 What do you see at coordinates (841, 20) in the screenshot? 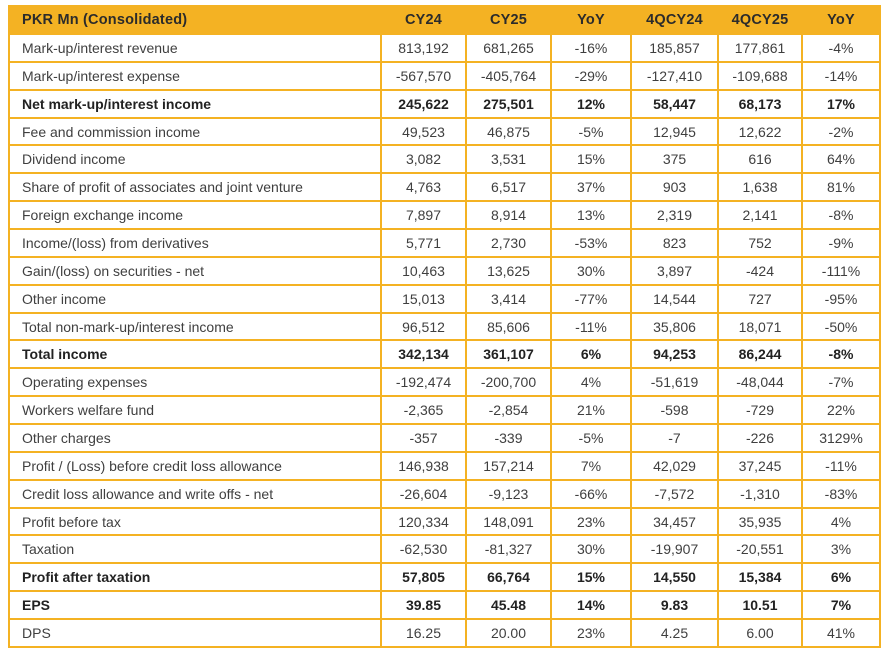
I see `column-header-yoy-5: YoY` at bounding box center [841, 20].